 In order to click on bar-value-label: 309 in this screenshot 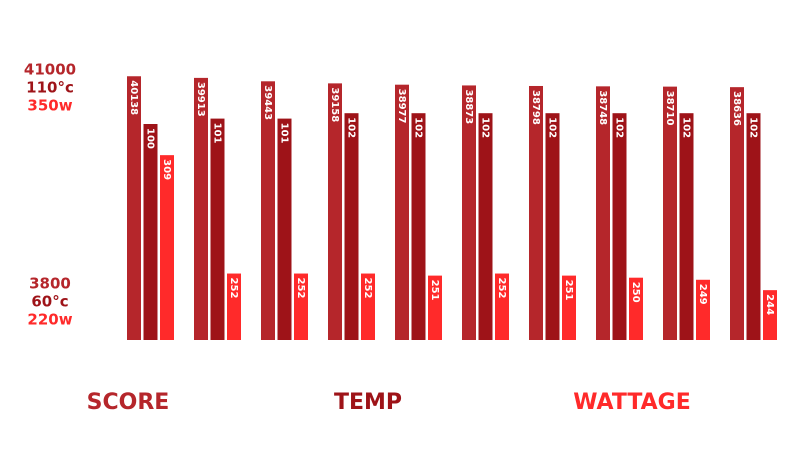, I will do `click(166, 169)`.